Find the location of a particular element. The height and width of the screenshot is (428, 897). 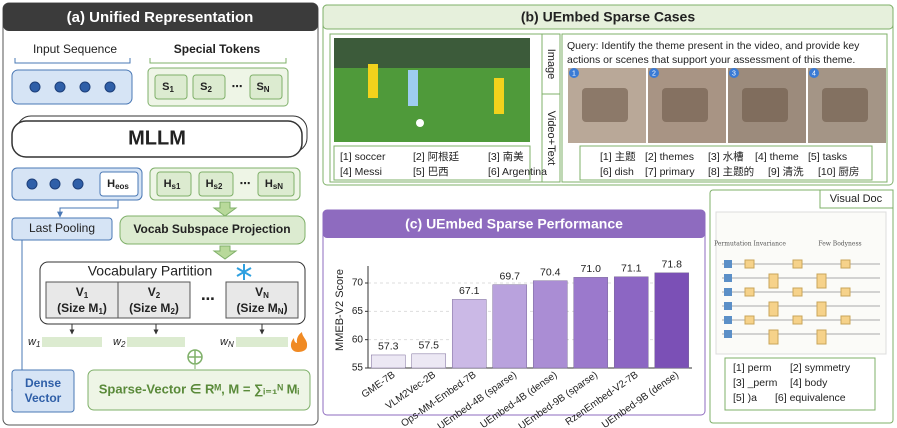

tab-label: Video+Text is located at coordinates (551, 138).